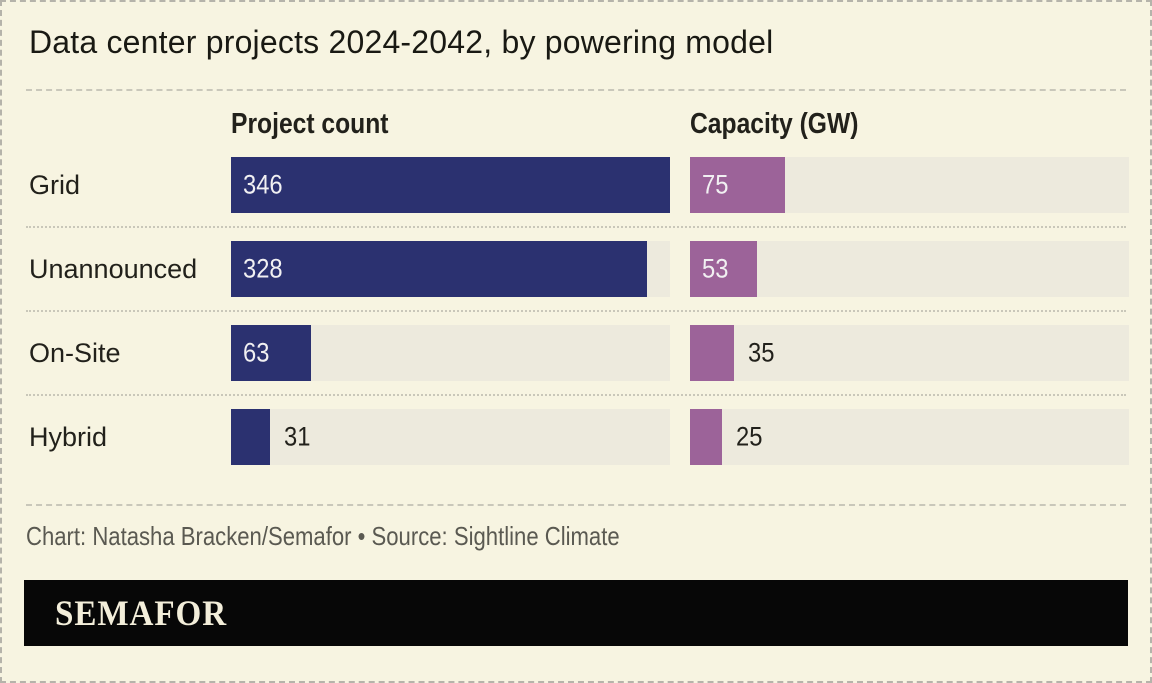 The width and height of the screenshot is (1152, 683). What do you see at coordinates (732, 353) in the screenshot?
I see `bar-capacity: 35` at bounding box center [732, 353].